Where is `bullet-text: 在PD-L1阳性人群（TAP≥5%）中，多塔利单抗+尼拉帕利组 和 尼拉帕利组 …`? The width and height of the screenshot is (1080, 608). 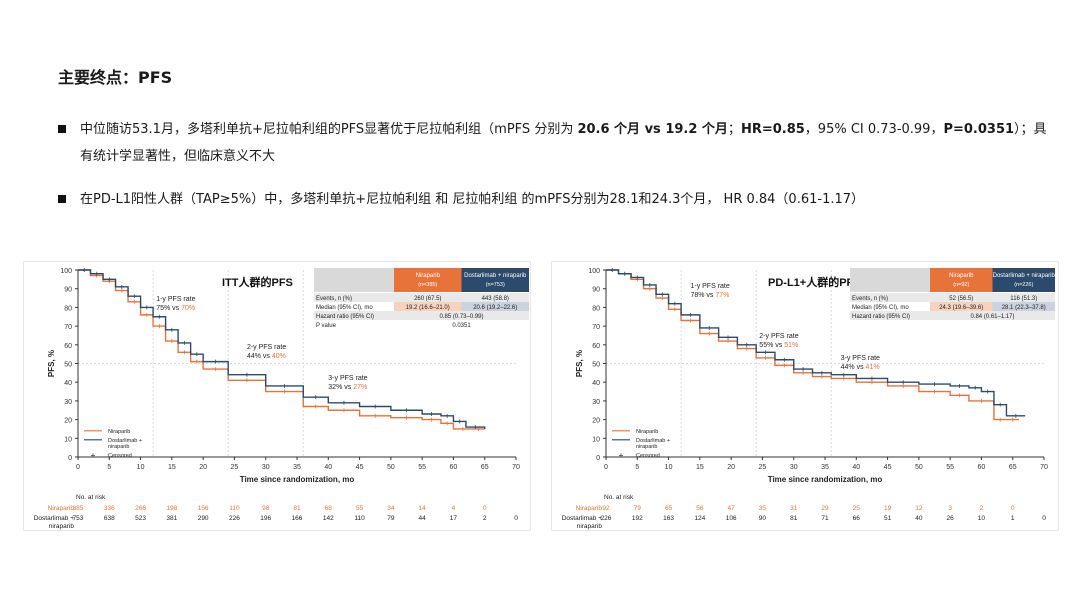 bullet-text: 在PD-L1阳性人群（TAP≥5%）中，多塔利单抗+尼拉帕利组 和 尼拉帕利组 … is located at coordinates (472, 199).